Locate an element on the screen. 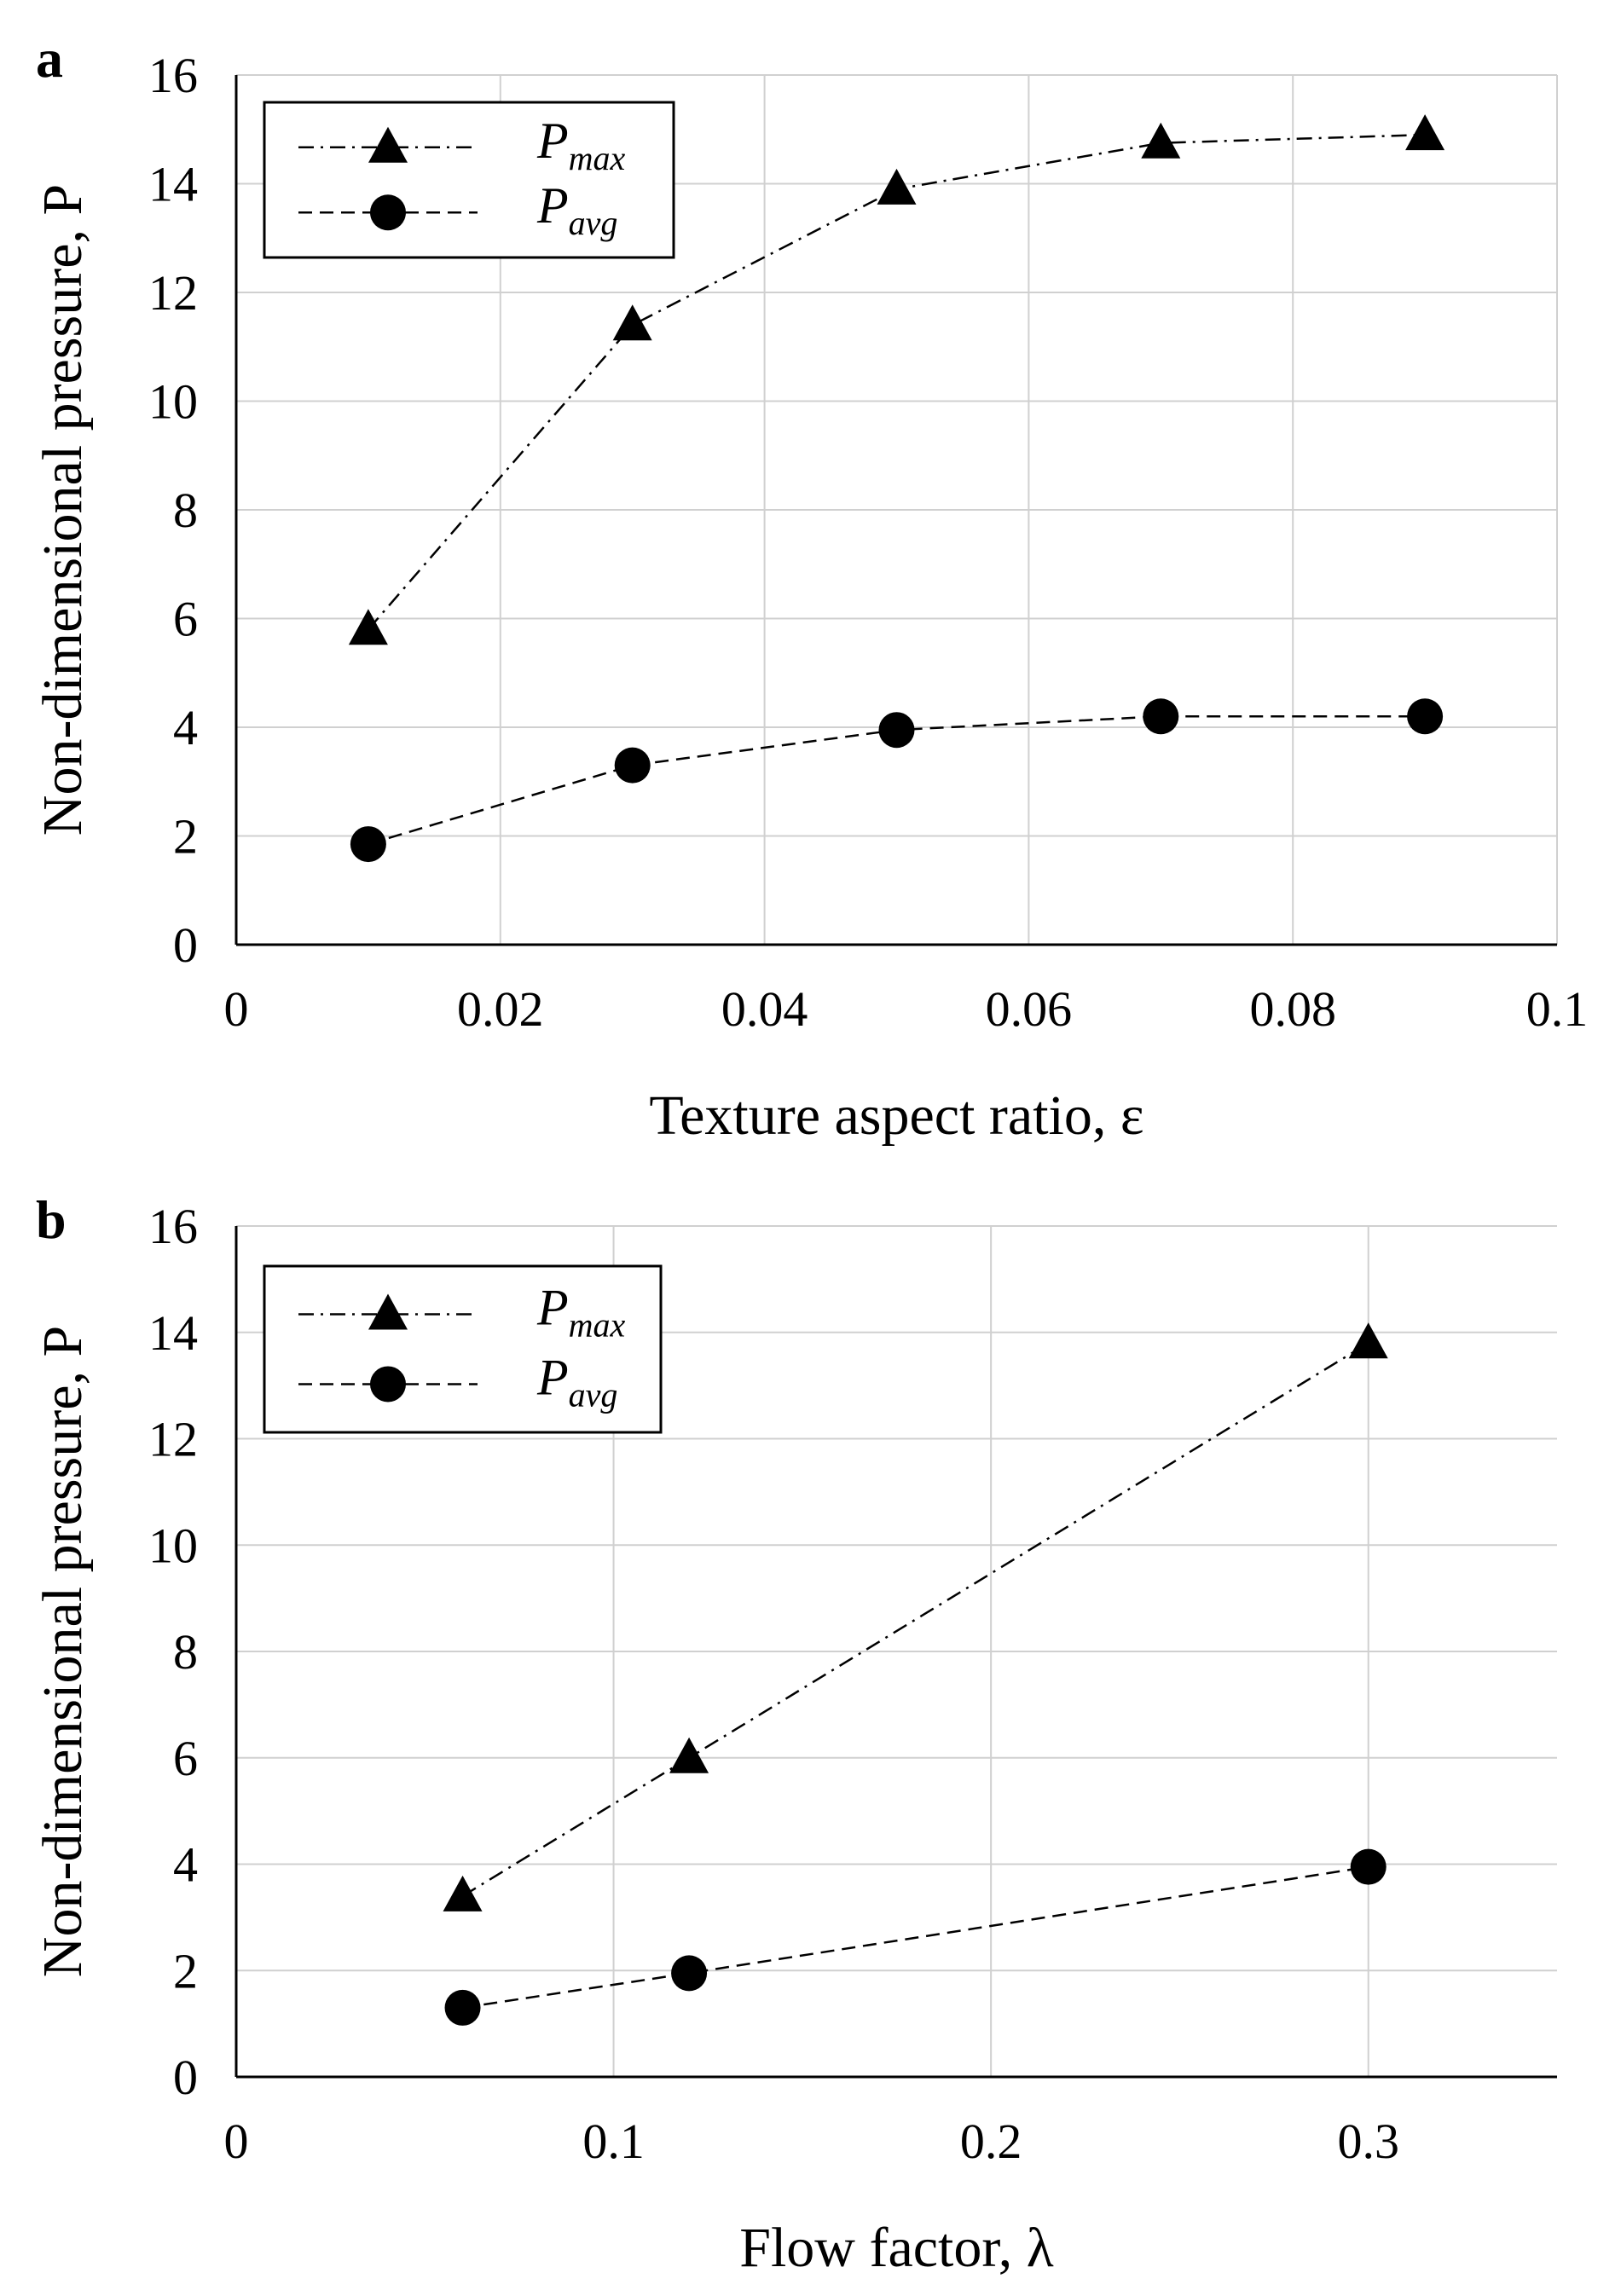 The image size is (1621, 2296). x-tick-label: 0.3 is located at coordinates (1368, 2142).